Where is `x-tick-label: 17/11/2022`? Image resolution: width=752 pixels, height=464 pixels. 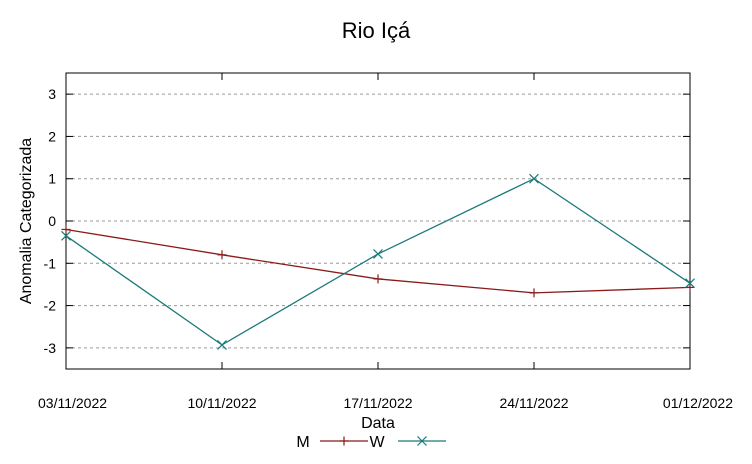 x-tick-label: 17/11/2022 is located at coordinates (377, 403).